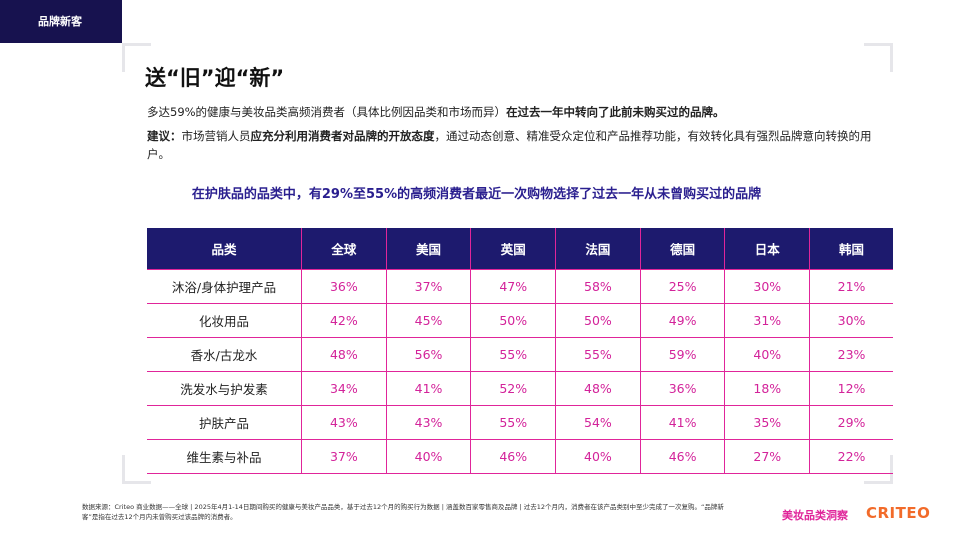 This screenshot has height=538, width=953. Describe the element at coordinates (598, 286) in the screenshot. I see `value-cell: 58%` at that location.